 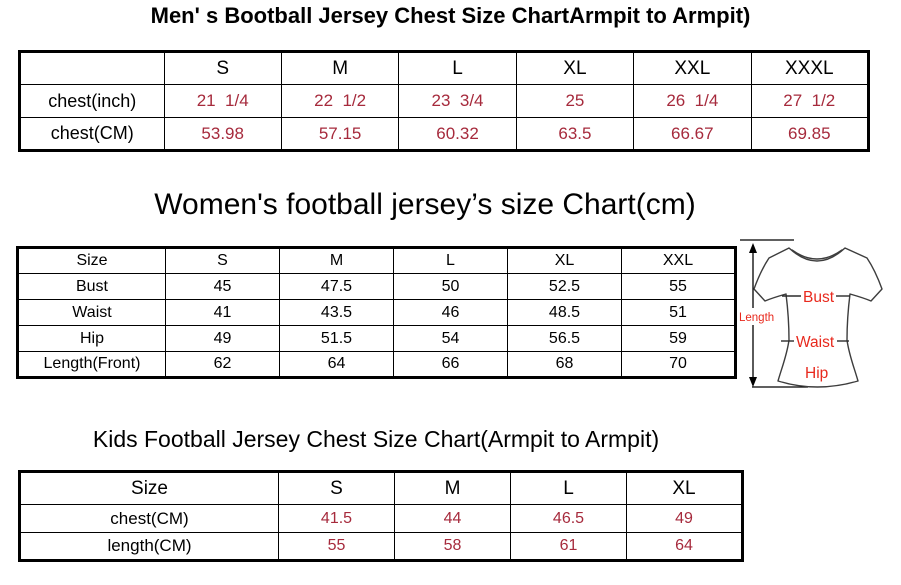 What do you see at coordinates (564, 312) in the screenshot?
I see `cell-value: 48.5` at bounding box center [564, 312].